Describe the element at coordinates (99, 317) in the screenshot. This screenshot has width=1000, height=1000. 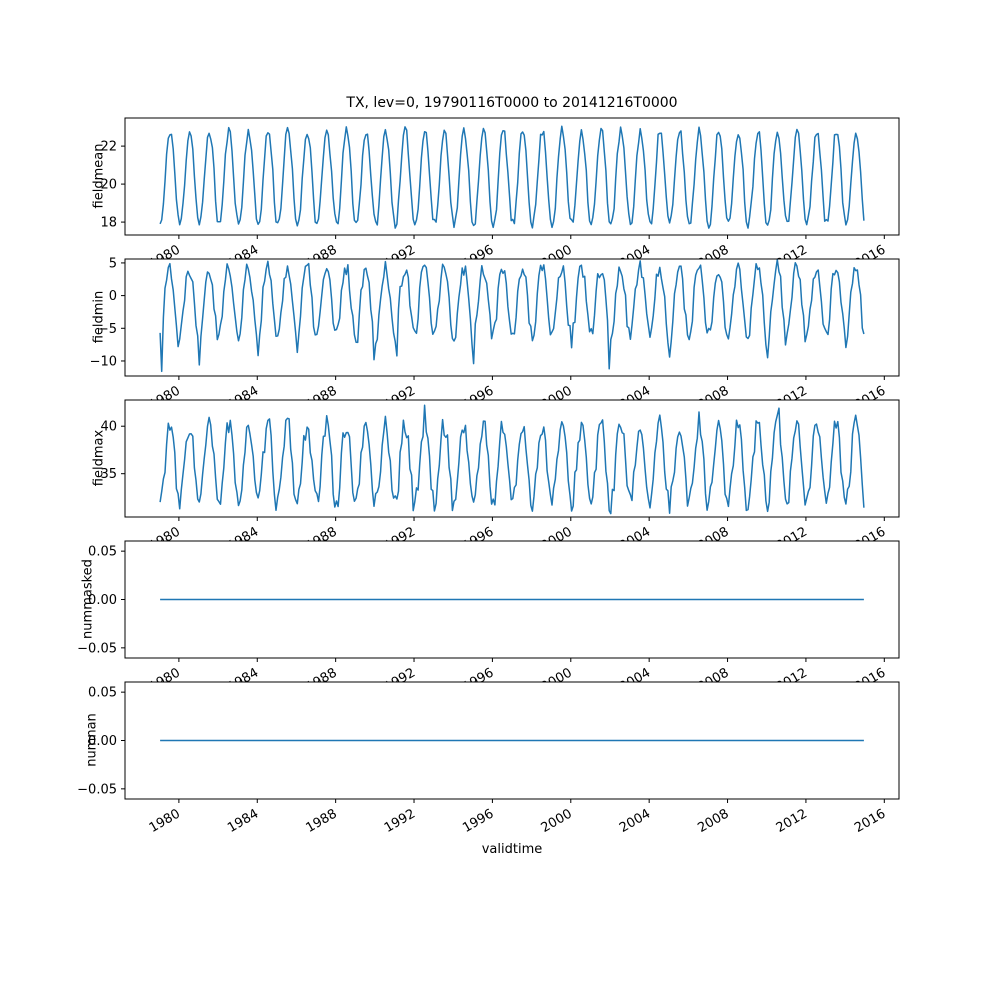
I see `y-axis-label-fieldmin: fieldmin` at that location.